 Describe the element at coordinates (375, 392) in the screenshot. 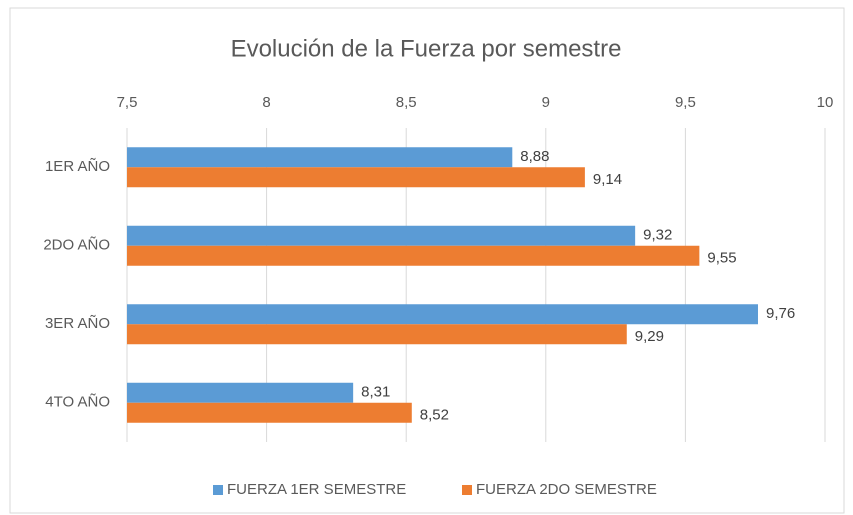

I see `data-label: 8,31` at that location.